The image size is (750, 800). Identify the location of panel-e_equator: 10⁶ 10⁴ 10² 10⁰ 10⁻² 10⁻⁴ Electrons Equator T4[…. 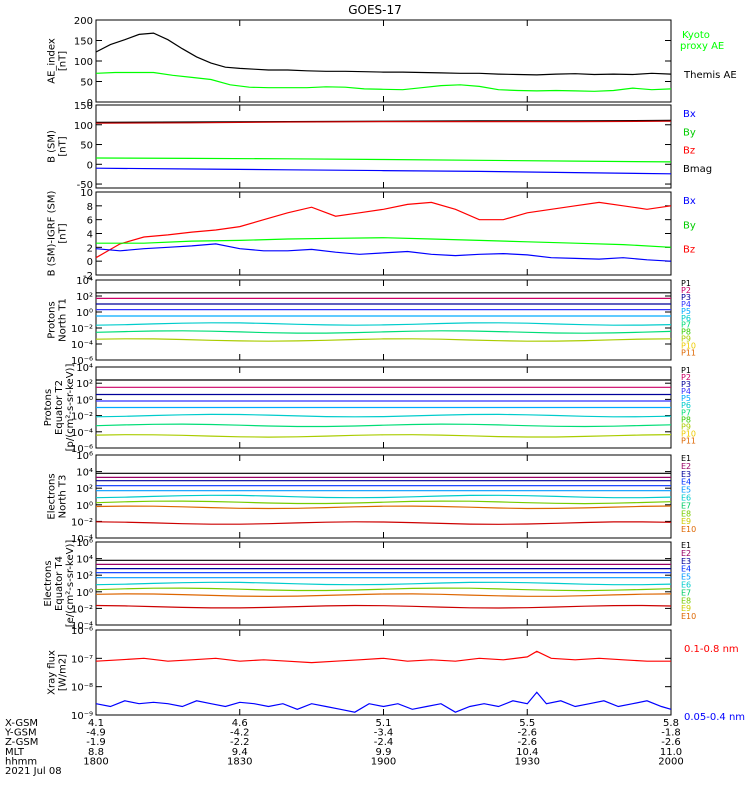
(369, 585).